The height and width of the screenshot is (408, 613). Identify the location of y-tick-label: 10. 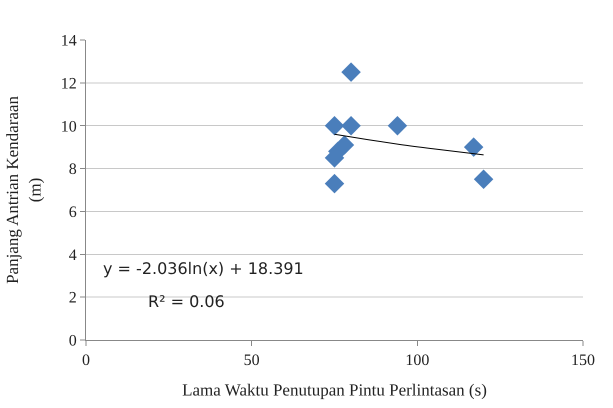
(68, 127).